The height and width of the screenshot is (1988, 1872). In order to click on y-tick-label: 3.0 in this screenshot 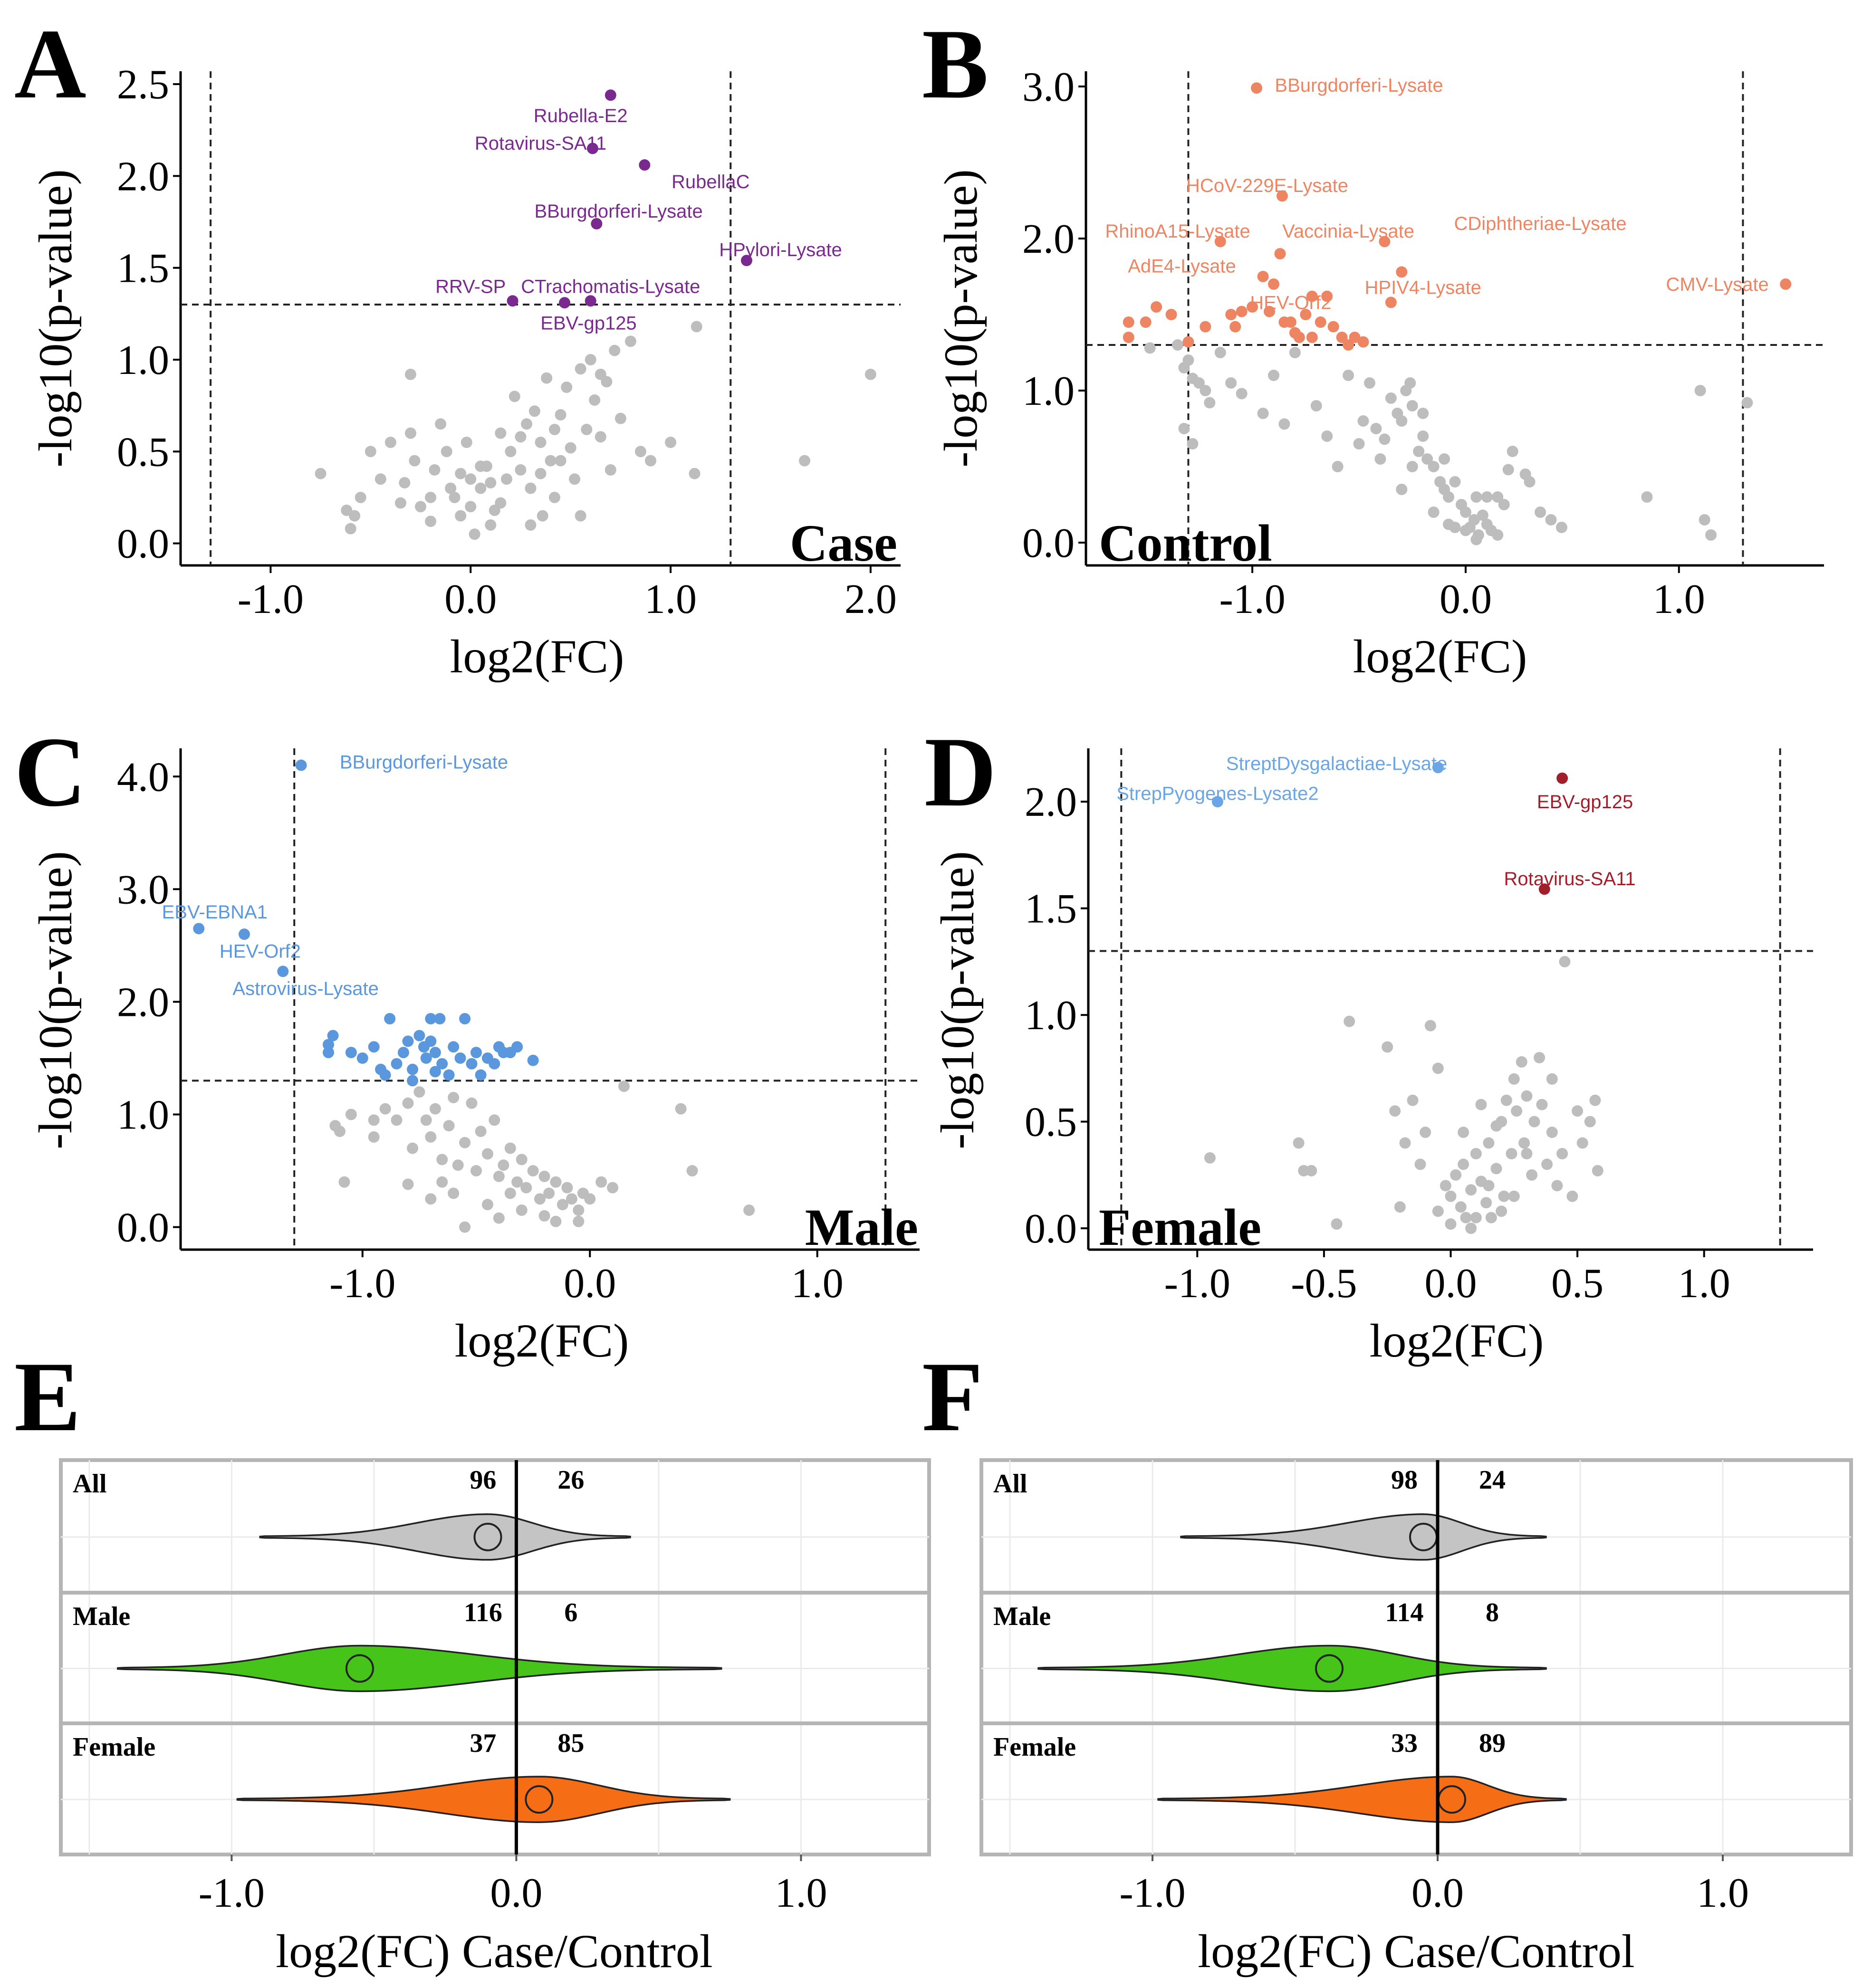, I will do `click(1048, 87)`.